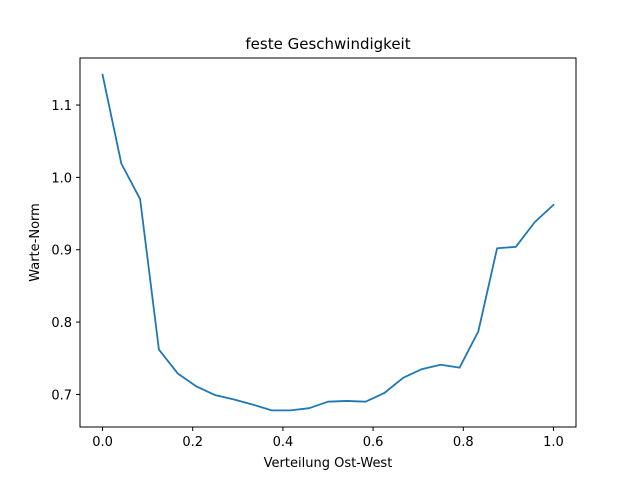 The width and height of the screenshot is (640, 480). I want to click on chart-title: feste Geschwindigkeit, so click(327, 44).